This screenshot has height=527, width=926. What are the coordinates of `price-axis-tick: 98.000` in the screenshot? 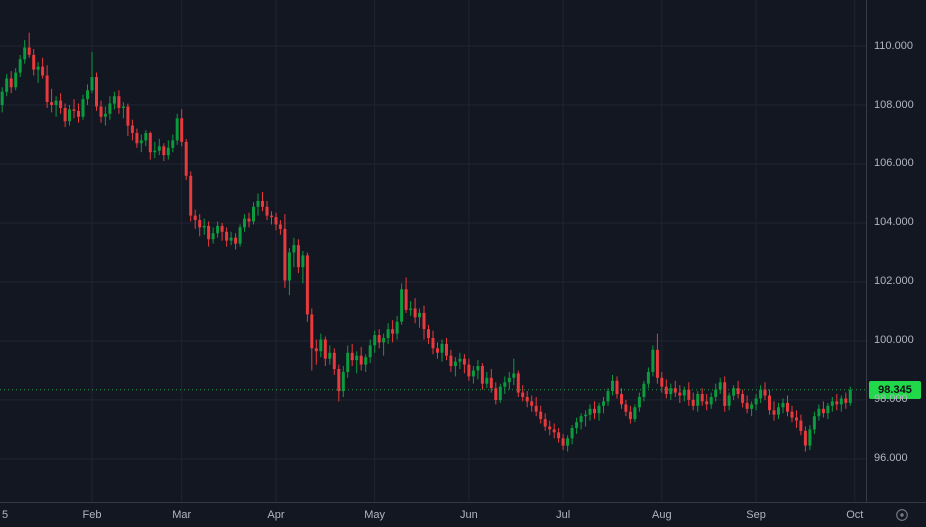 It's located at (891, 399).